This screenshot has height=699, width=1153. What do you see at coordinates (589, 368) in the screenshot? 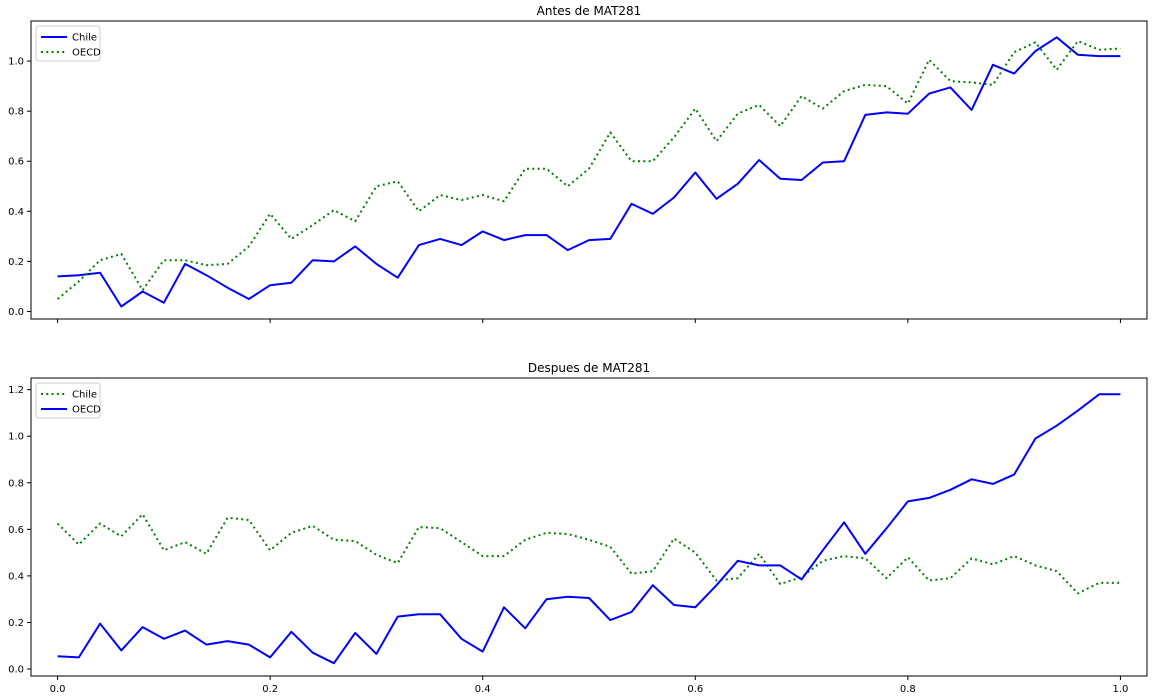
I see `chart-title: Despues de MAT281` at bounding box center [589, 368].